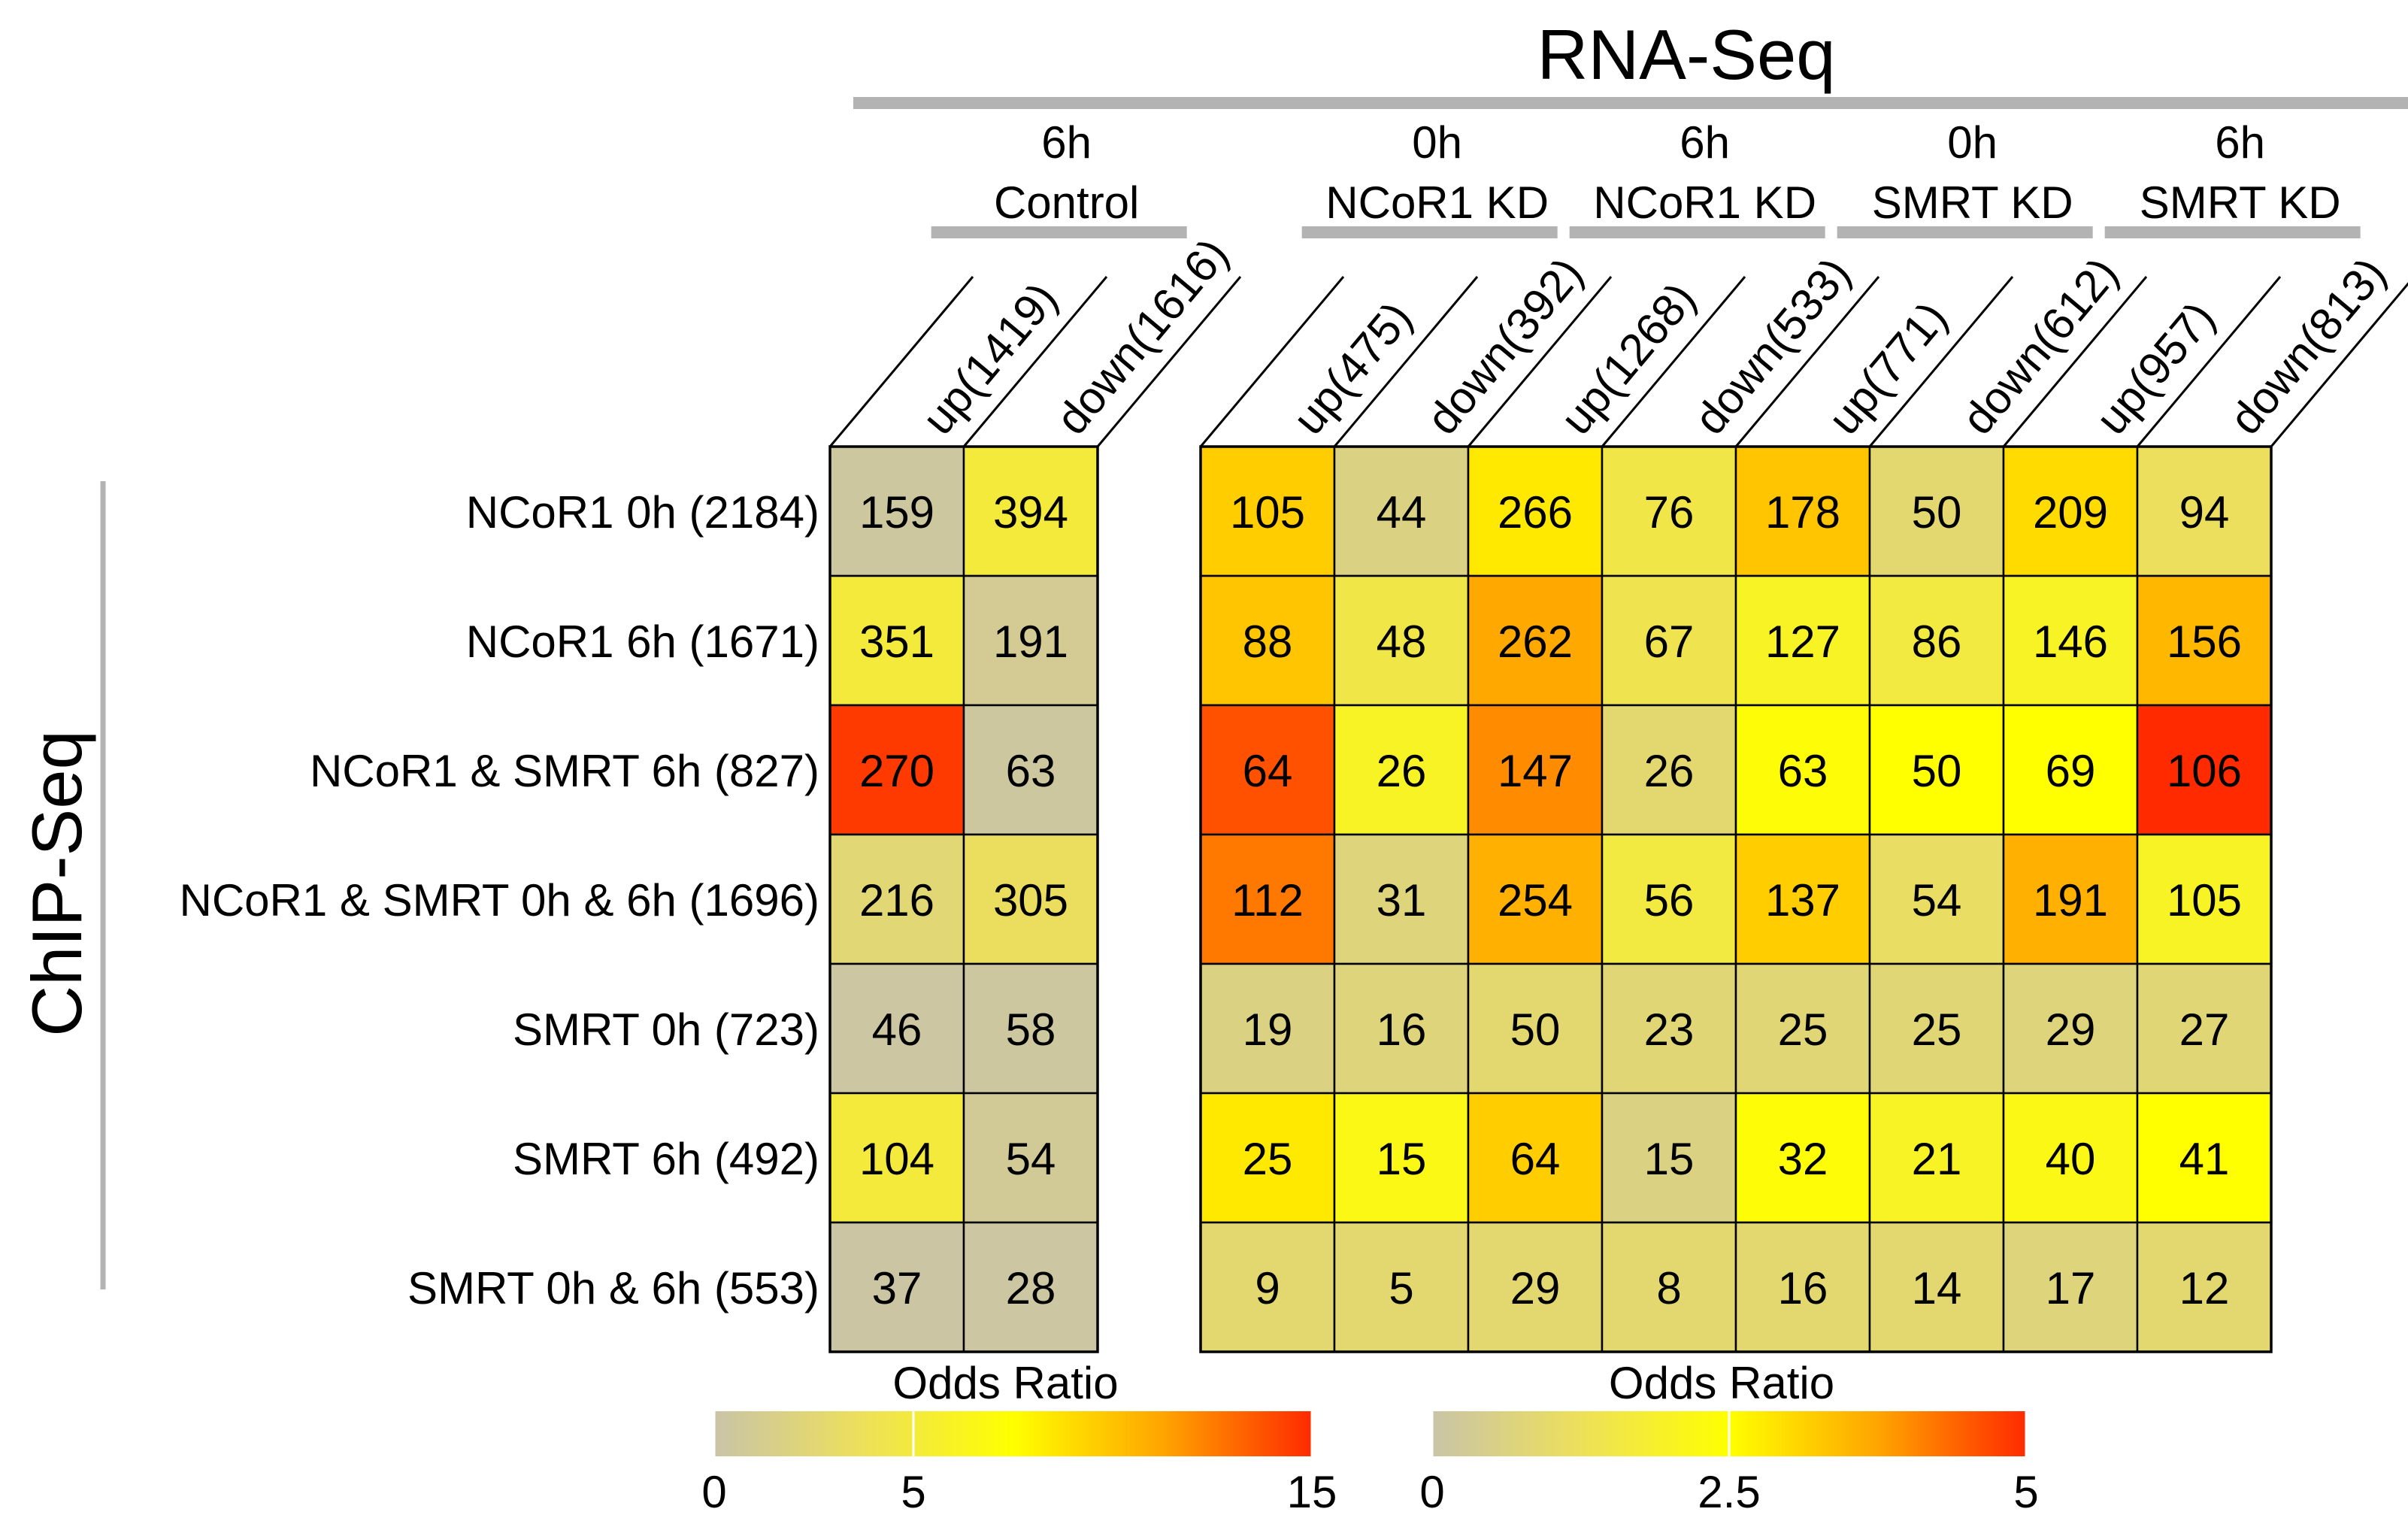 The image size is (2408, 1527). I want to click on cell-value: 25, so click(1803, 1029).